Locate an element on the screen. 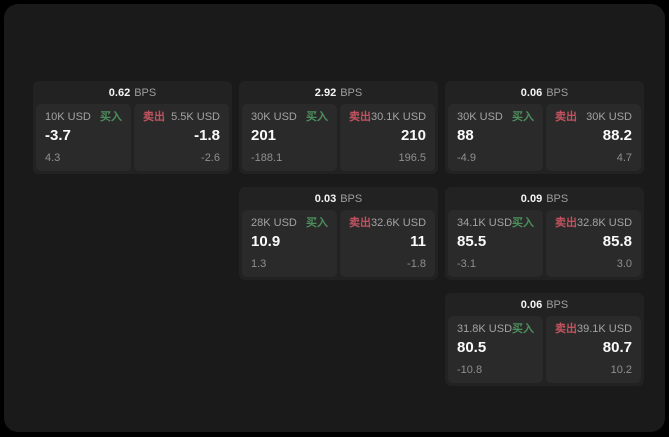  buy-price: 85.5 is located at coordinates (472, 241).